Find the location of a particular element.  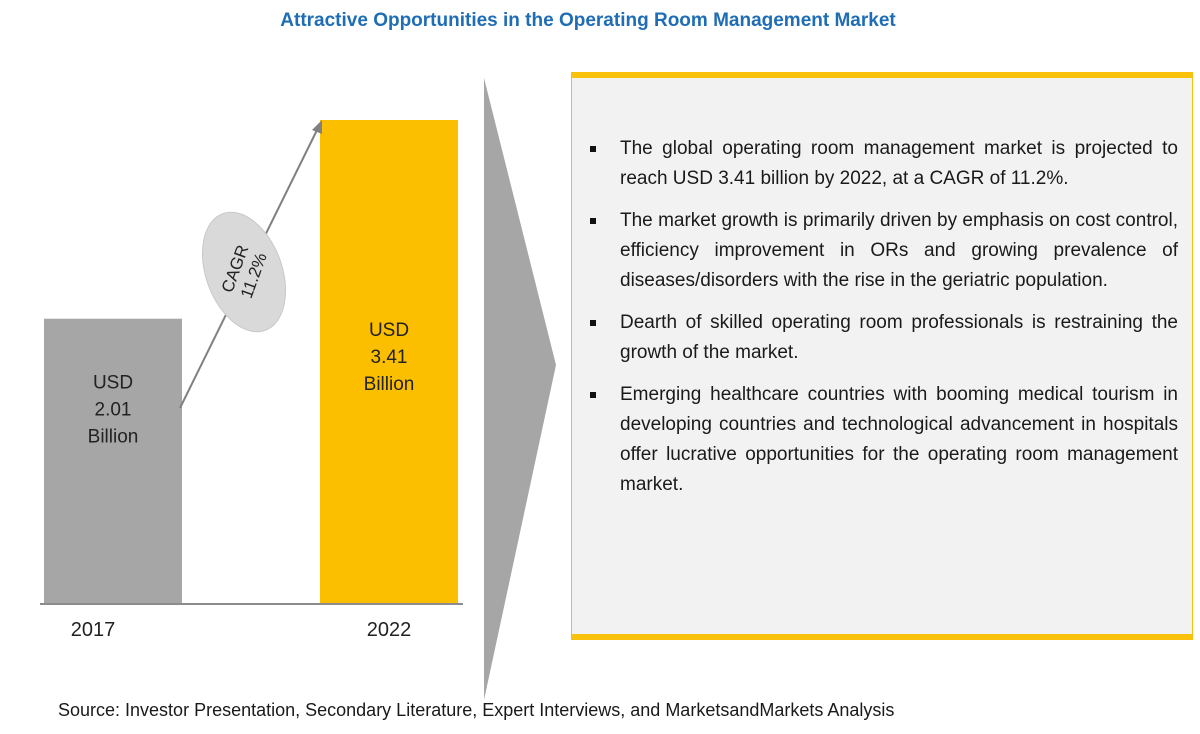

cagr-ellipse is located at coordinates (244, 272).